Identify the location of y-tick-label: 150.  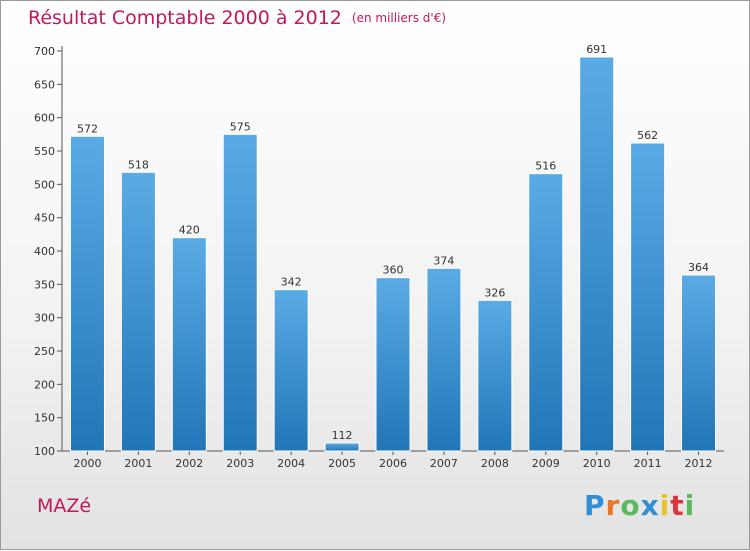
(44, 418).